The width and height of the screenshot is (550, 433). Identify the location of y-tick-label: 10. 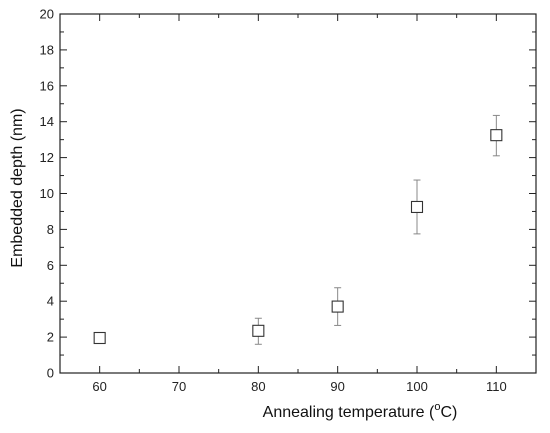
(47, 193).